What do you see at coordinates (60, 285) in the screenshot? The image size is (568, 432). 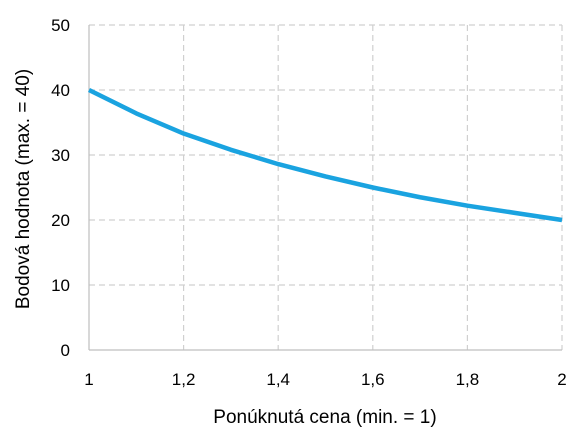 I see `y-tick-label: 10` at bounding box center [60, 285].